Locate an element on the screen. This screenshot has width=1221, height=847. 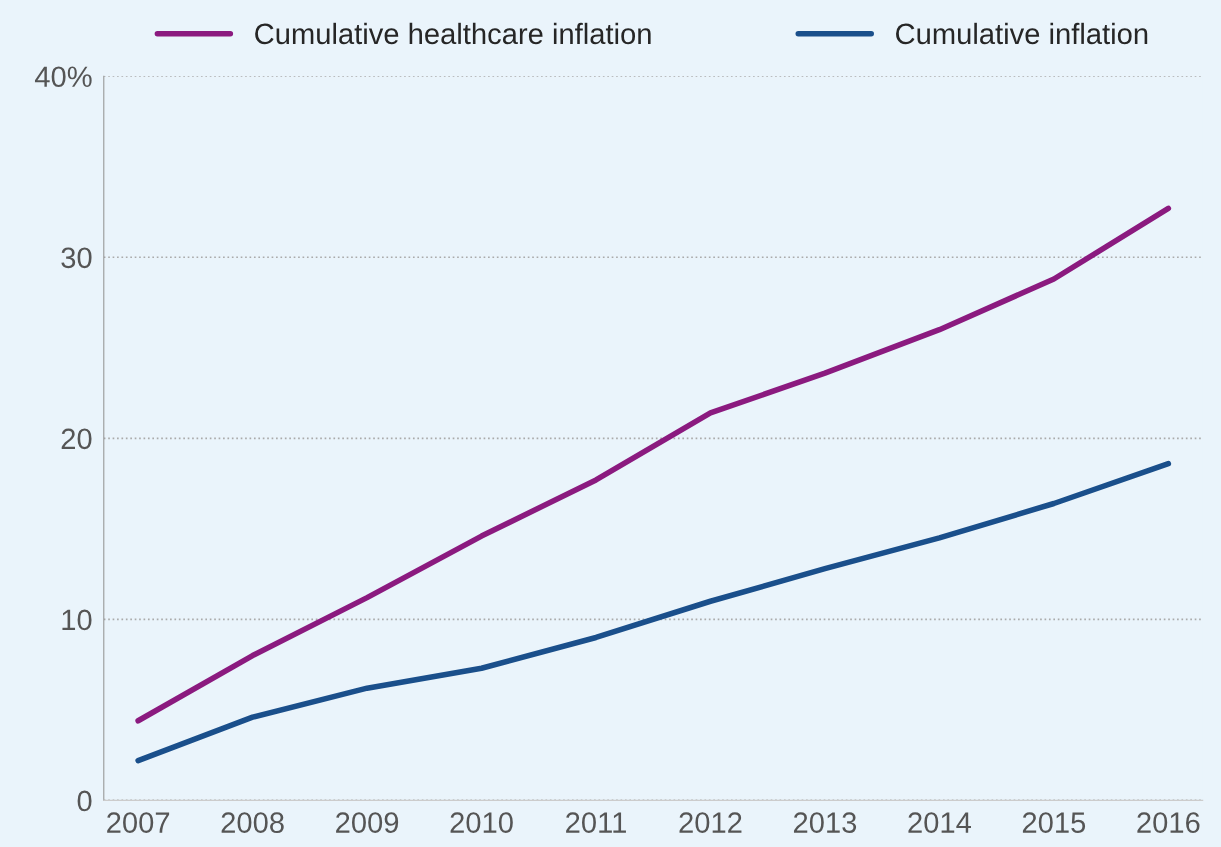
x-tick-label: 2007 is located at coordinates (138, 822).